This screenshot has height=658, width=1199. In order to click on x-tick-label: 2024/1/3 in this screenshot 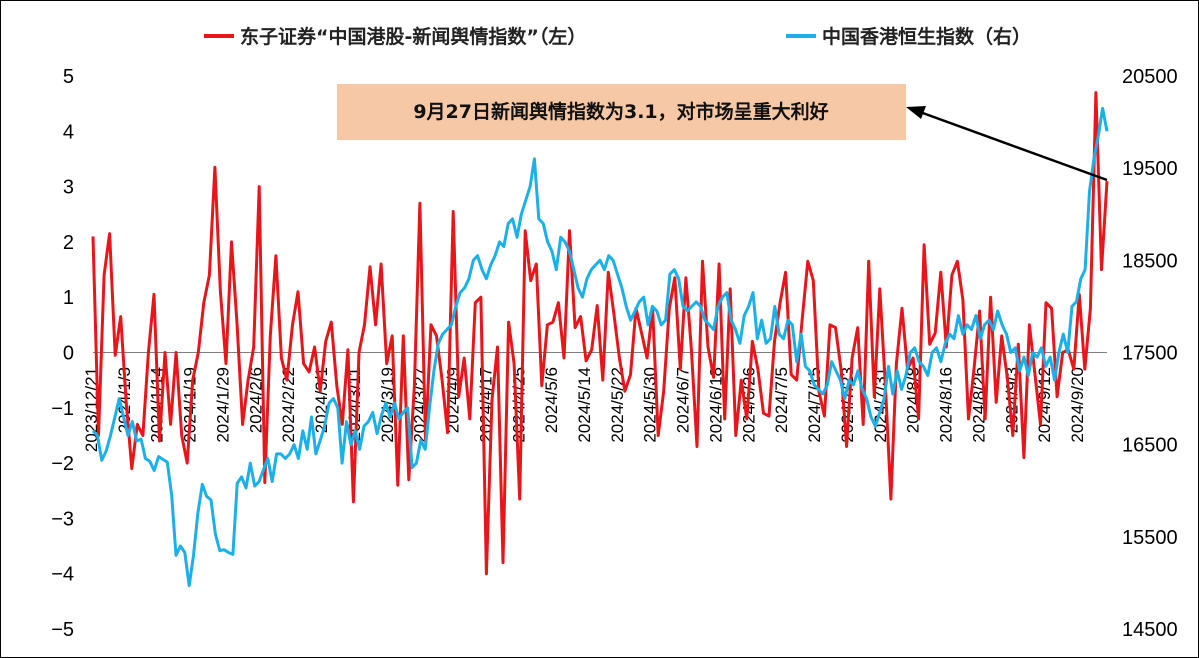, I will do `click(124, 400)`.